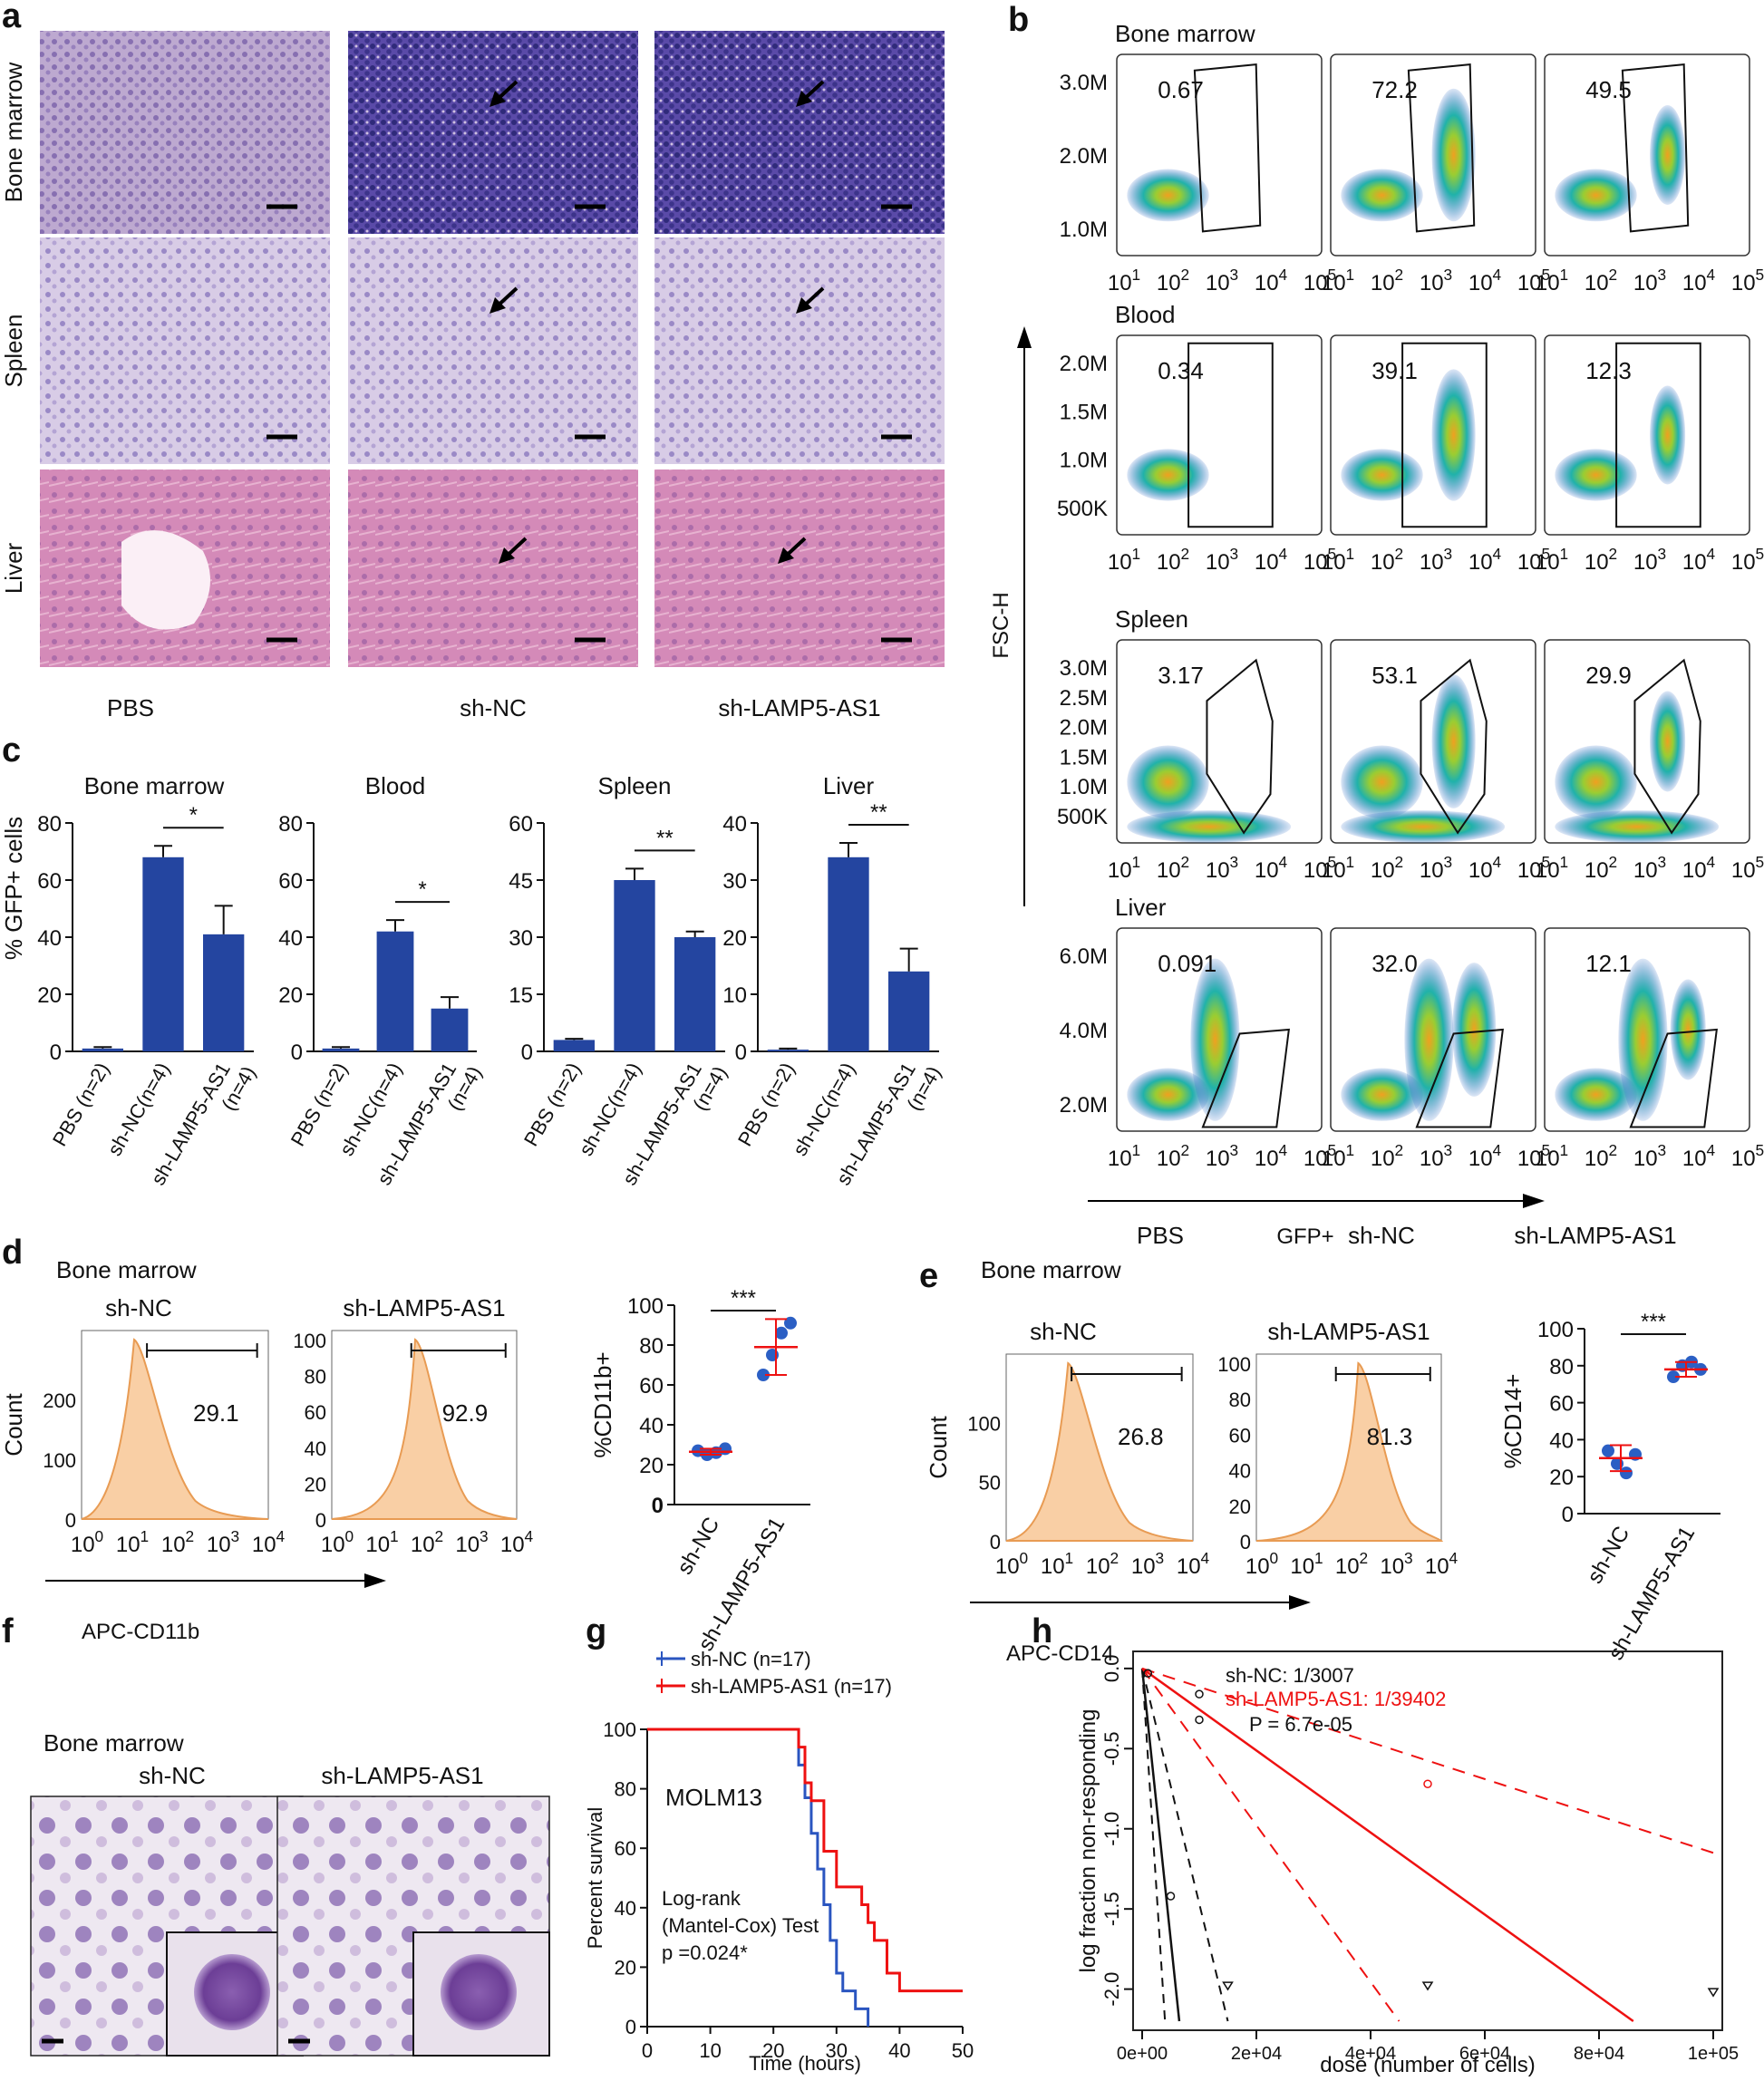 The width and height of the screenshot is (1764, 2081). I want to click on chart-title: Spleen, so click(635, 785).